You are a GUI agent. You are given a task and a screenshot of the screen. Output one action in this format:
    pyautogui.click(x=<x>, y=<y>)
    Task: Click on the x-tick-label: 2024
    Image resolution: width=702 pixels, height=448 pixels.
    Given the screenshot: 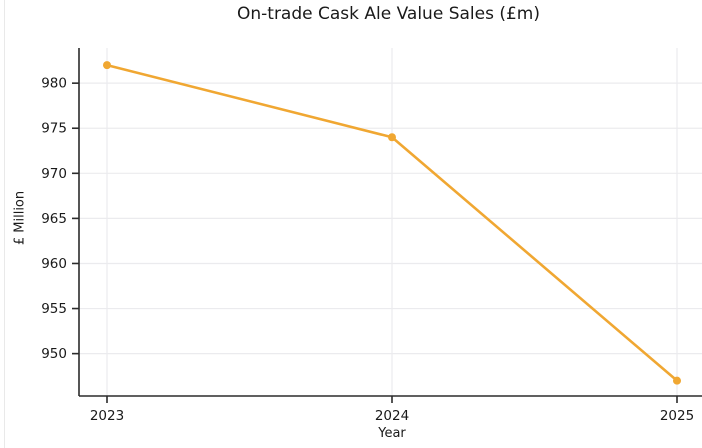 What is the action you would take?
    pyautogui.click(x=392, y=416)
    